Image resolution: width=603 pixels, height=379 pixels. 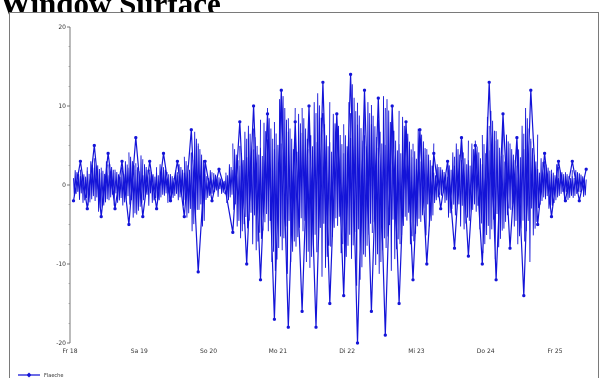 I want to click on x-tick-label: Sa 19, so click(x=139, y=351).